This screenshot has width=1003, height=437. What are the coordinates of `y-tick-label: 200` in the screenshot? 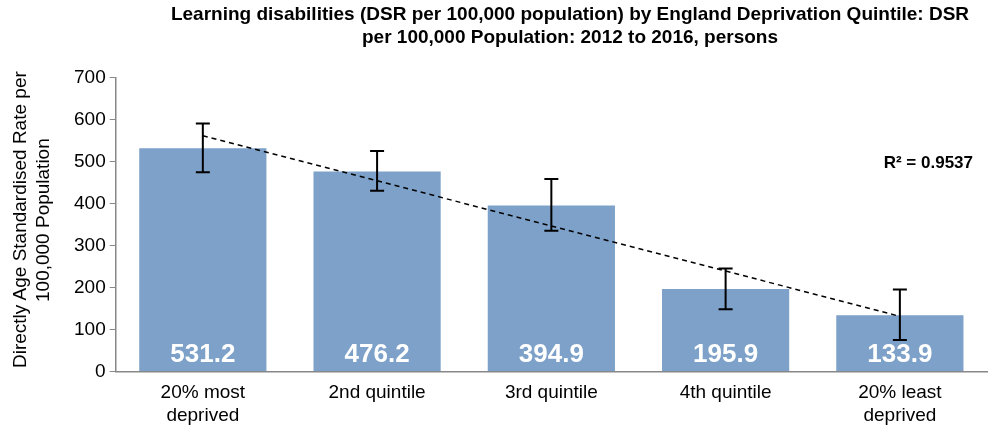 It's located at (90, 286).